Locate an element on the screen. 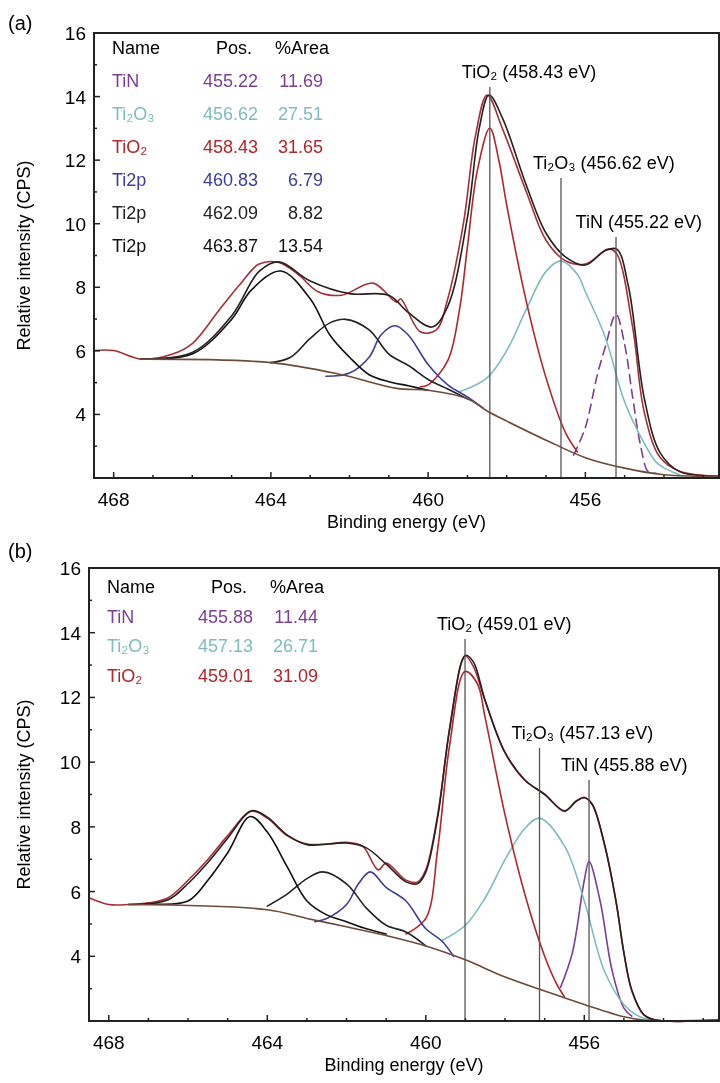  annotation: 31.09 is located at coordinates (295, 675).